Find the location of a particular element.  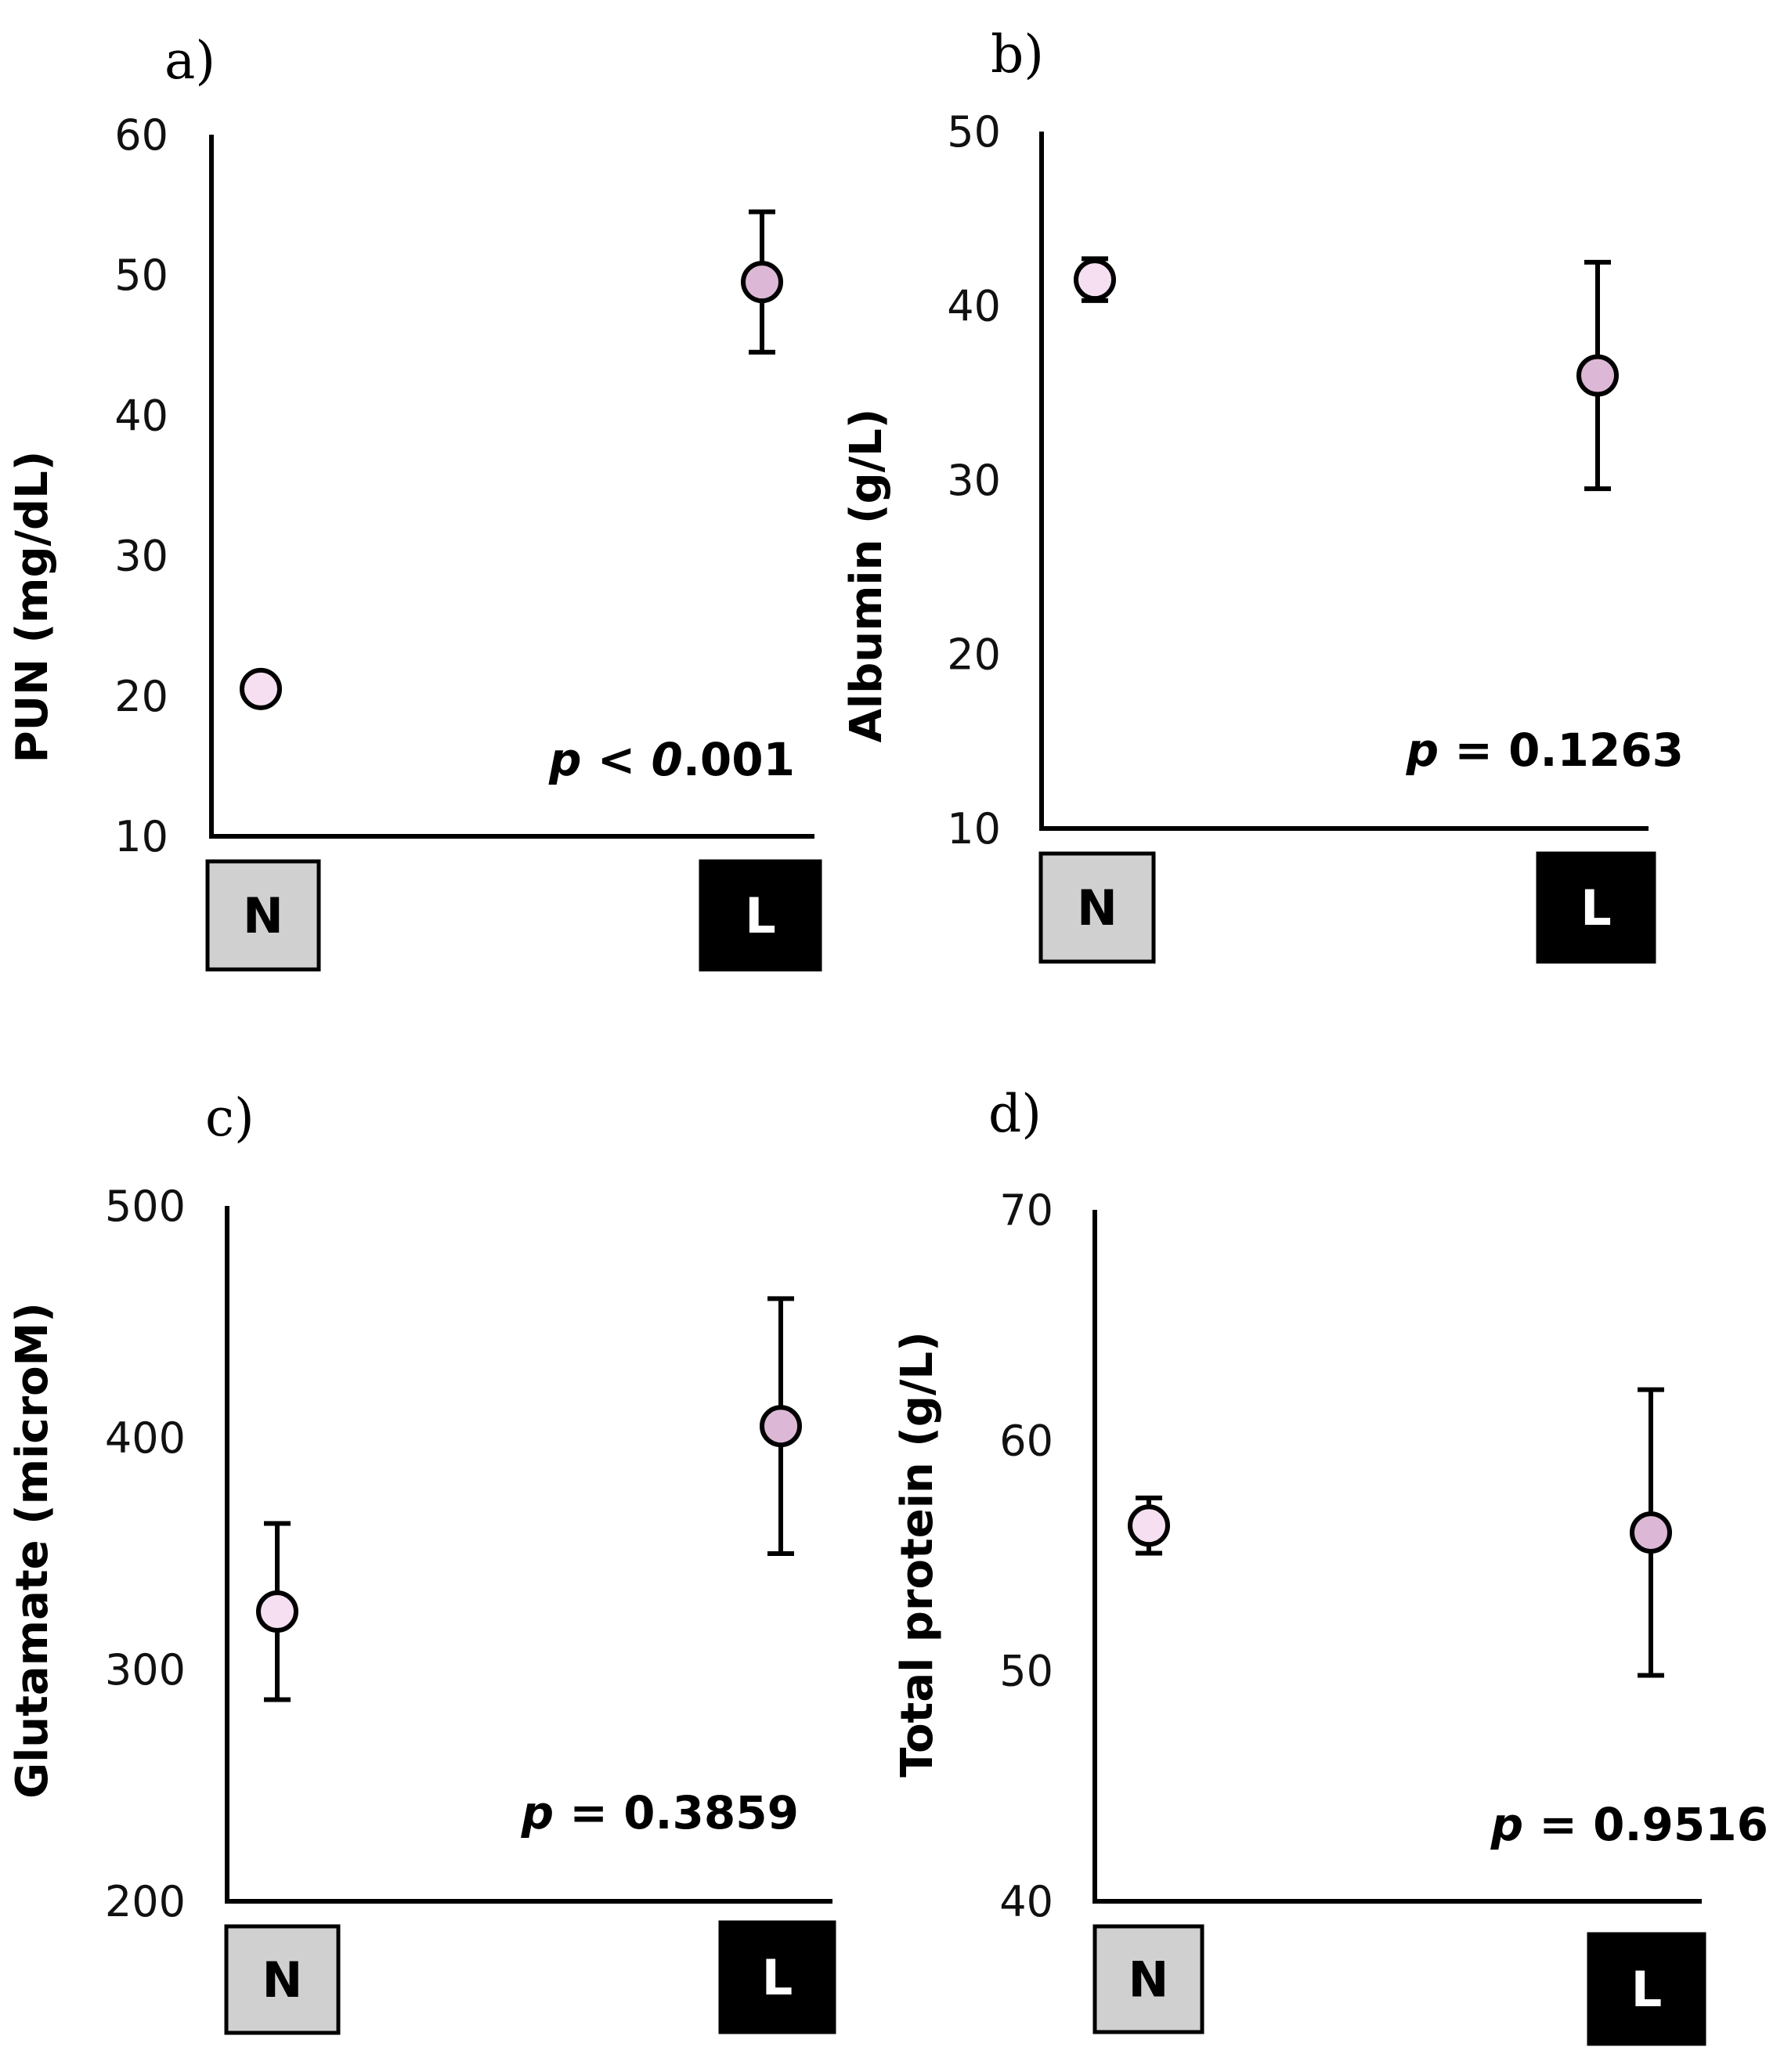

y-tick-label: 200 is located at coordinates (145, 1901).